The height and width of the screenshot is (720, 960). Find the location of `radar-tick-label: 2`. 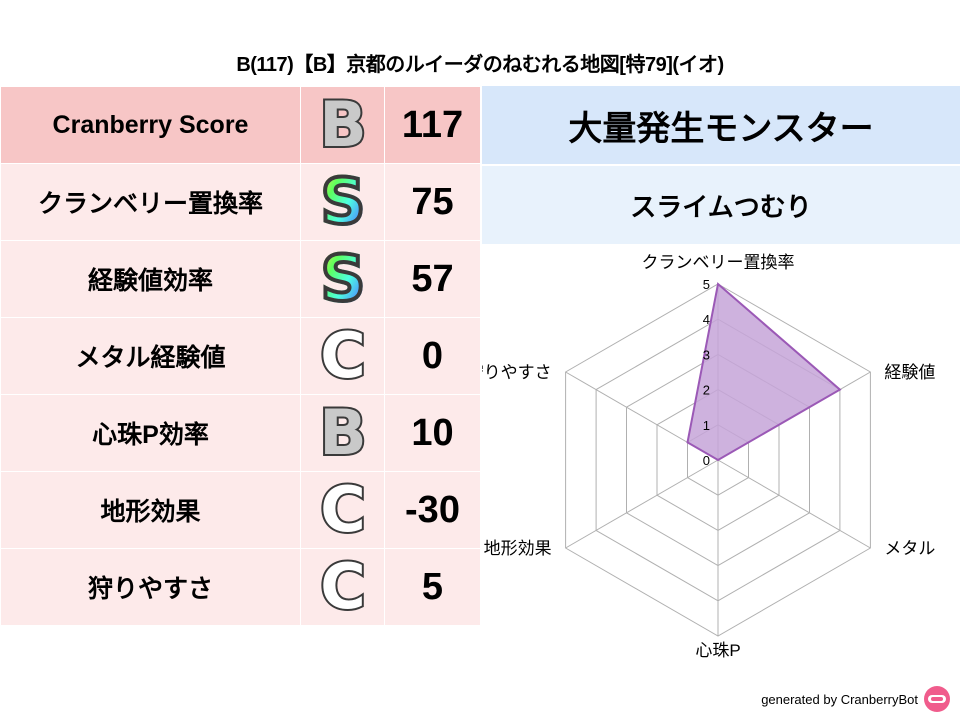

radar-tick-label: 2 is located at coordinates (706, 390).